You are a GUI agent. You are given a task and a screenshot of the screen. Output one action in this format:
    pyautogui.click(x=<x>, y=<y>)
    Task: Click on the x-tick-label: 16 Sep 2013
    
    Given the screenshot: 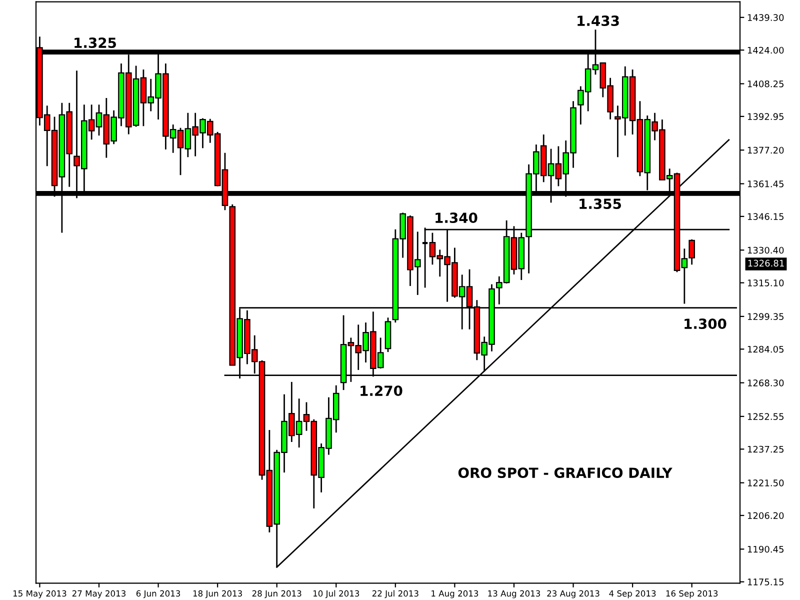 What is the action you would take?
    pyautogui.click(x=692, y=594)
    